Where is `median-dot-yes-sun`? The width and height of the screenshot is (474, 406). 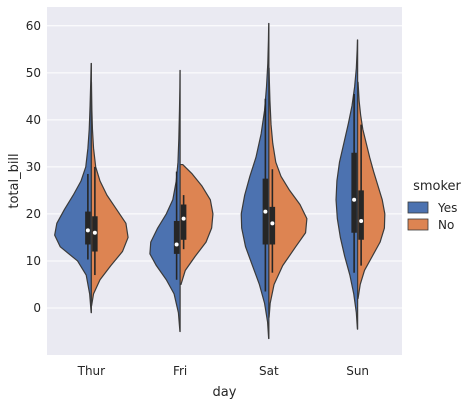
median-dot-yes-sun is located at coordinates (354, 199).